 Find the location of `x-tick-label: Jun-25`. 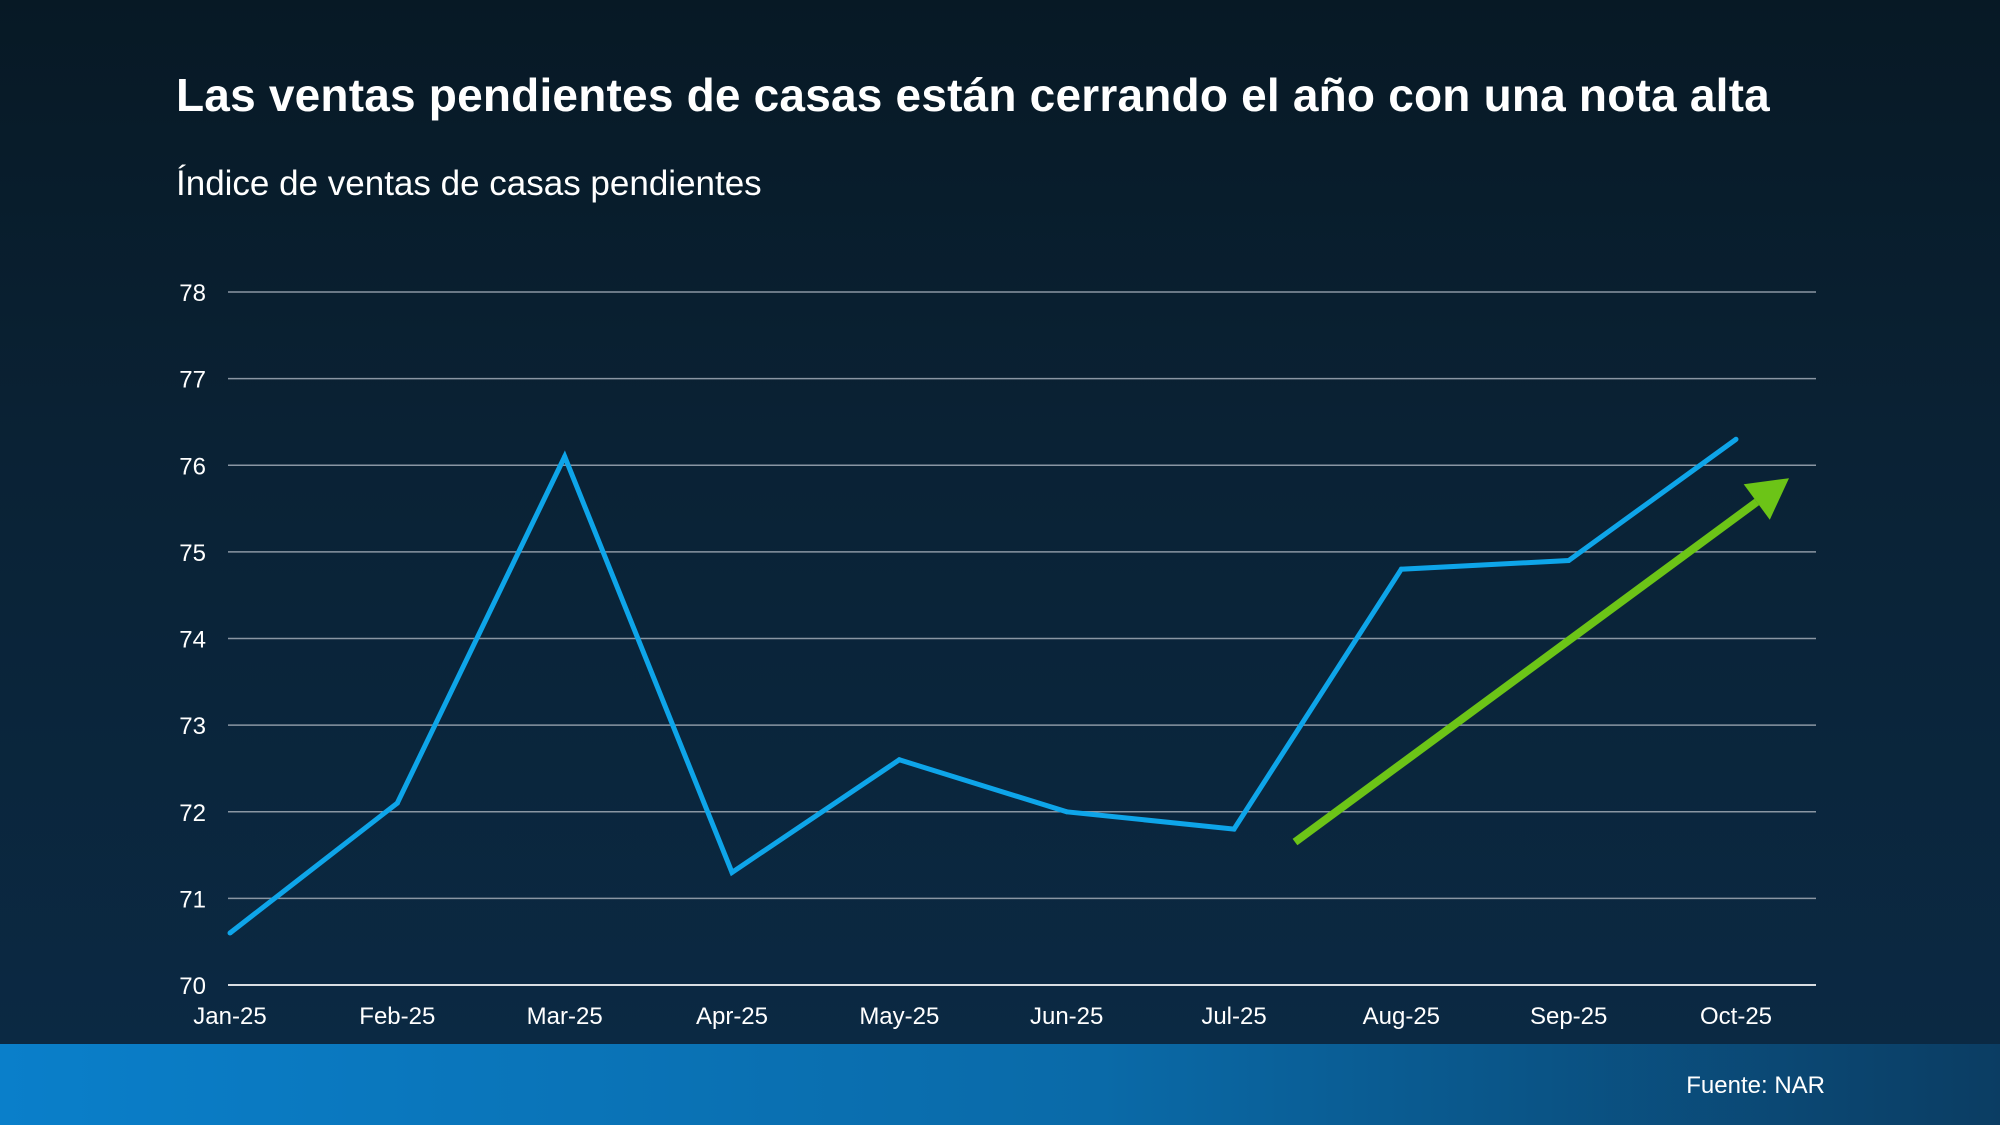

x-tick-label: Jun-25 is located at coordinates (1066, 1016).